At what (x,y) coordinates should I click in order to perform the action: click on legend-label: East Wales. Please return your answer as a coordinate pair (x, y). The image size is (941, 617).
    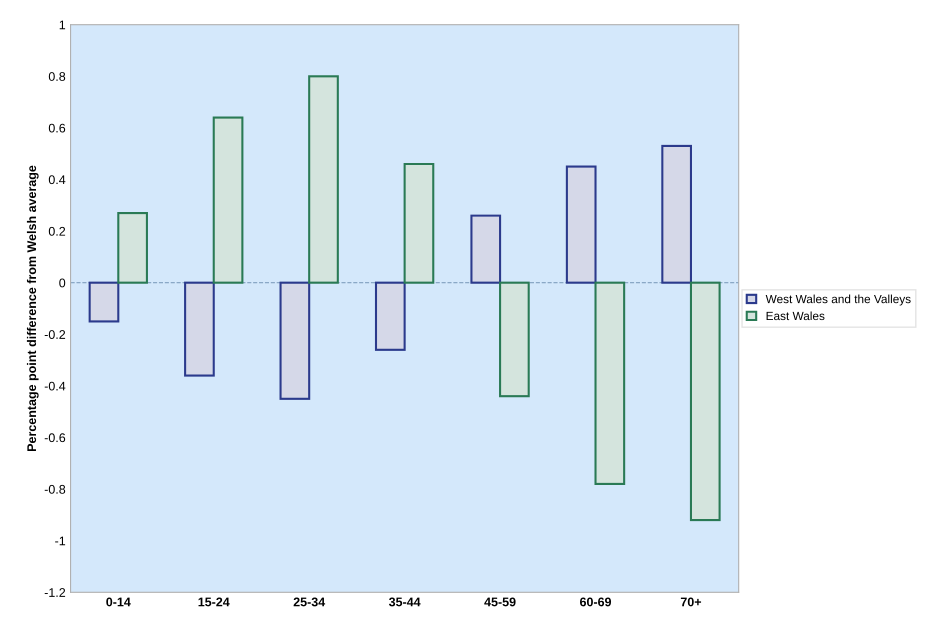
    Looking at the image, I should click on (795, 315).